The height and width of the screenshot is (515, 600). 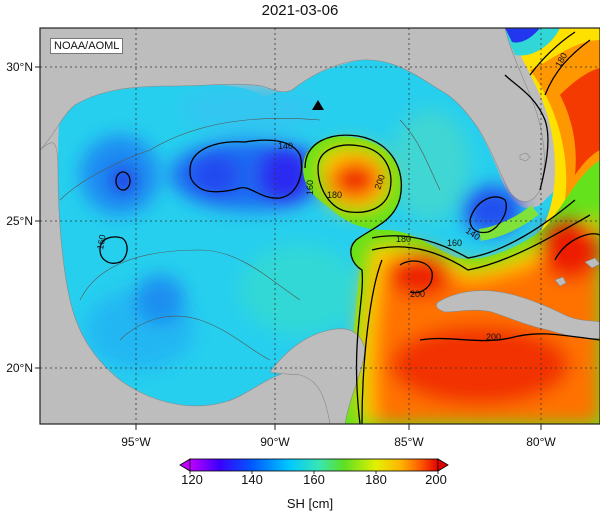 What do you see at coordinates (409, 442) in the screenshot?
I see `lon-label: 85°W` at bounding box center [409, 442].